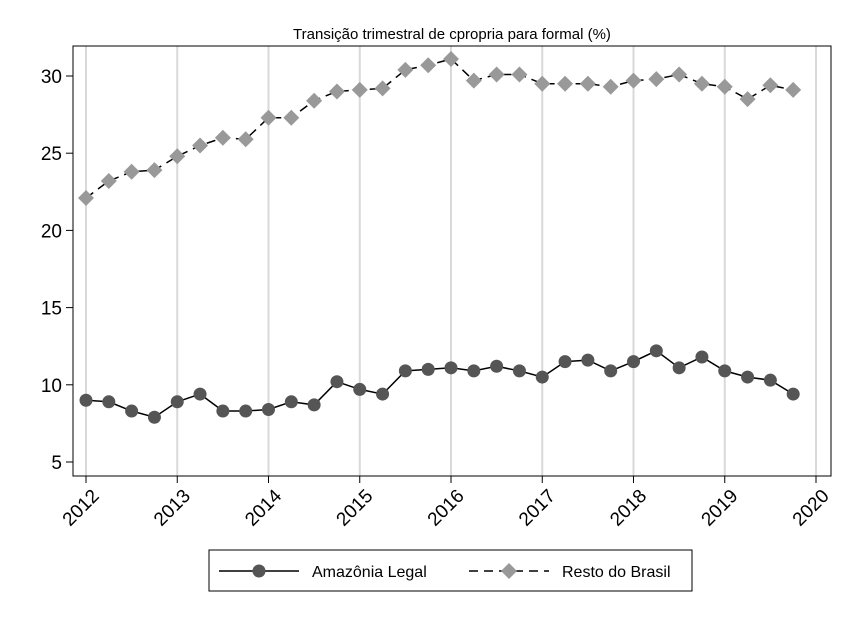 The height and width of the screenshot is (620, 852). I want to click on series-line-amazonia-legal, so click(439, 384).